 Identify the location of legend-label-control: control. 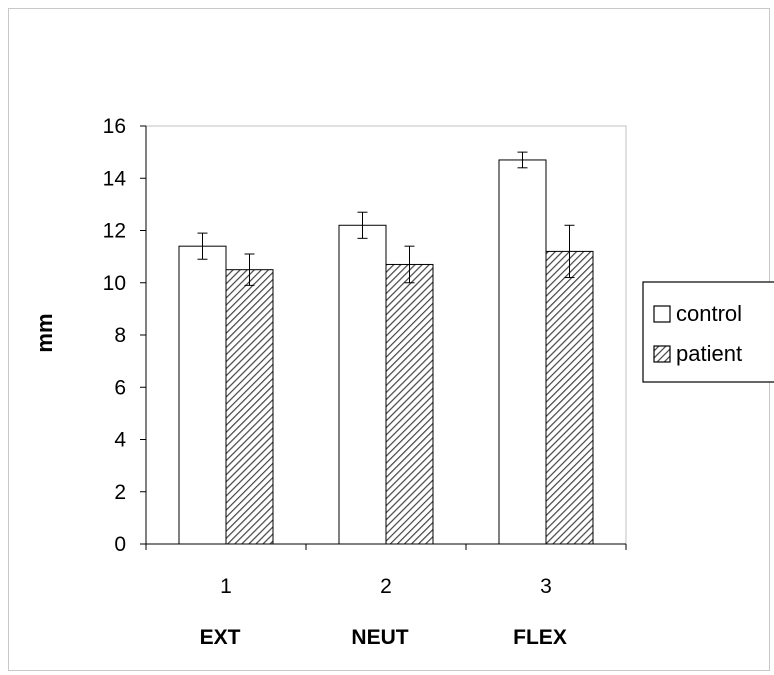
(709, 313).